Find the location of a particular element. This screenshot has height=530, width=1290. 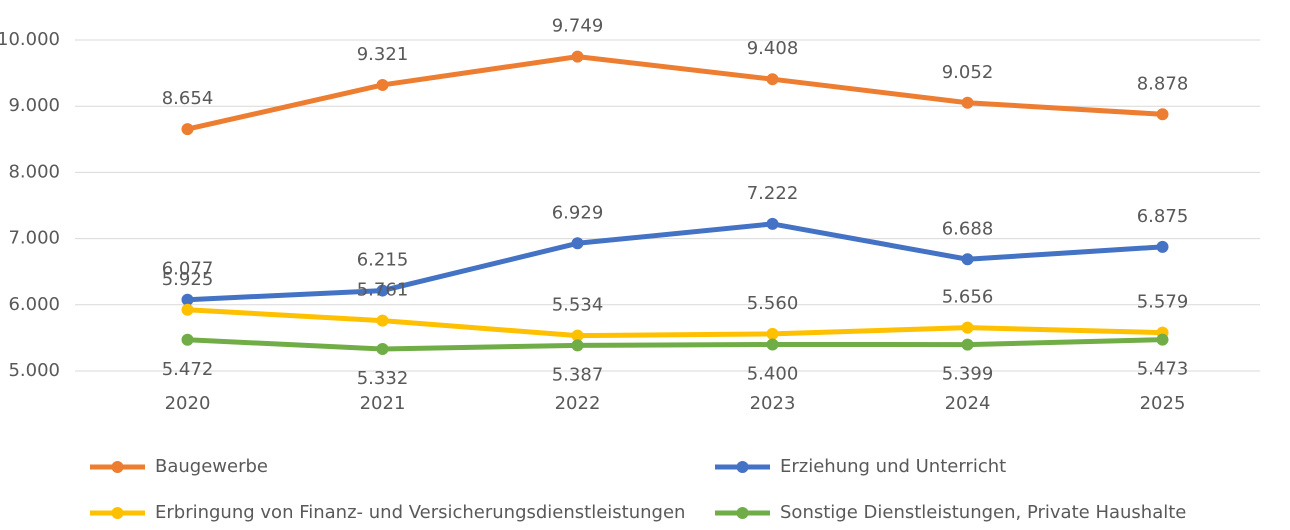

data-label: 5.473 is located at coordinates (1163, 369).